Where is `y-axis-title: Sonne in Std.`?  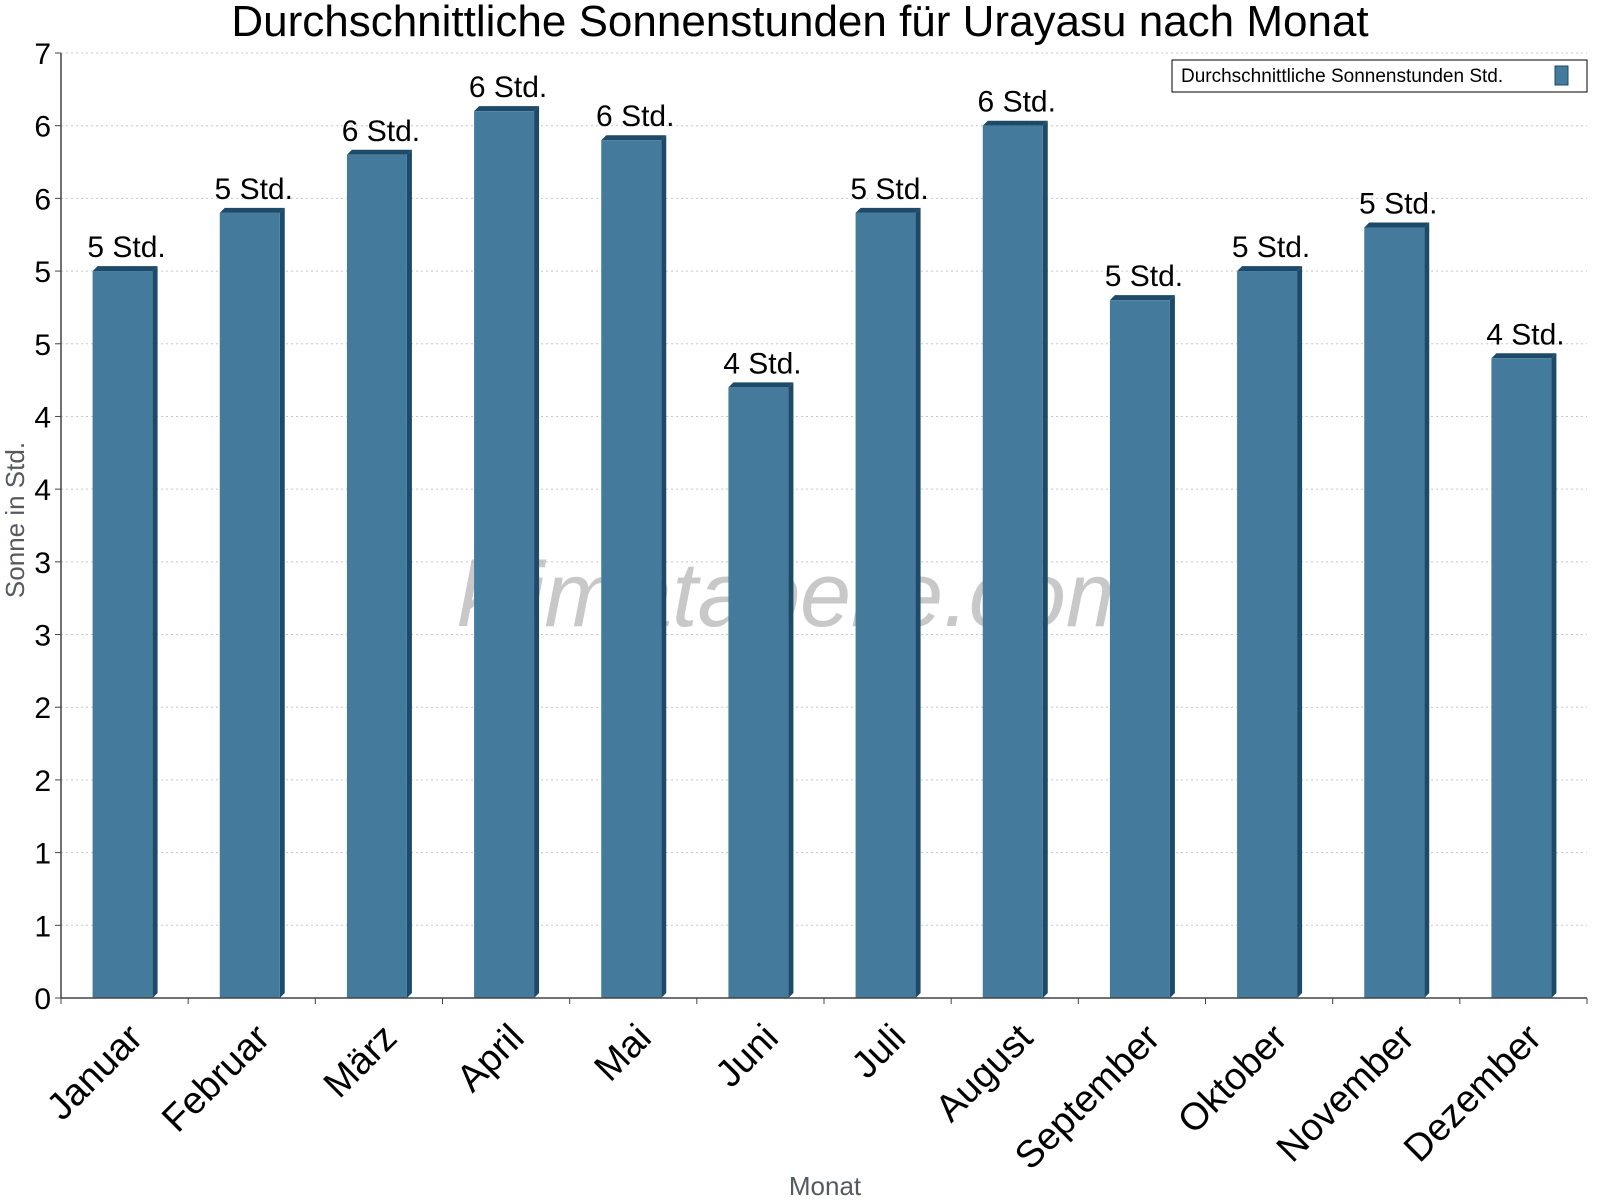
y-axis-title: Sonne in Std. is located at coordinates (15, 520).